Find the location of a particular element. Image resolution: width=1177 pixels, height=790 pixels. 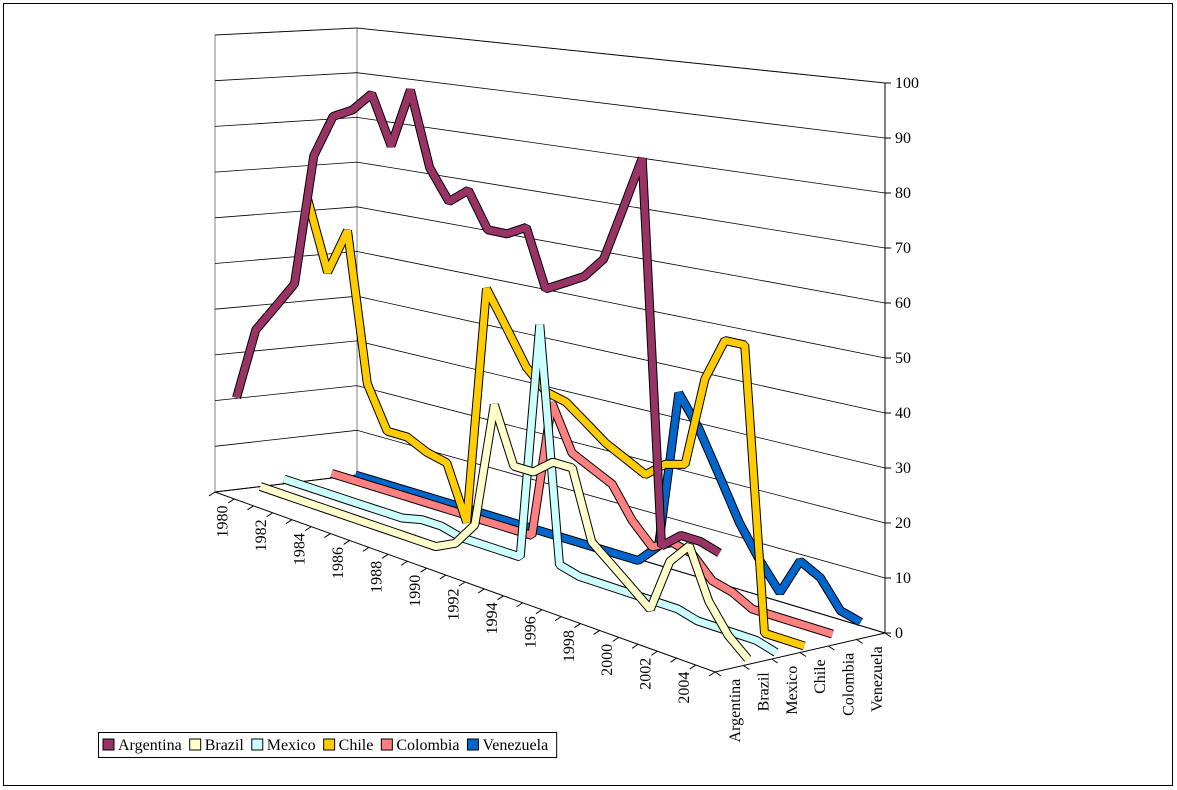

y-tick-label: 10 is located at coordinates (903, 578).